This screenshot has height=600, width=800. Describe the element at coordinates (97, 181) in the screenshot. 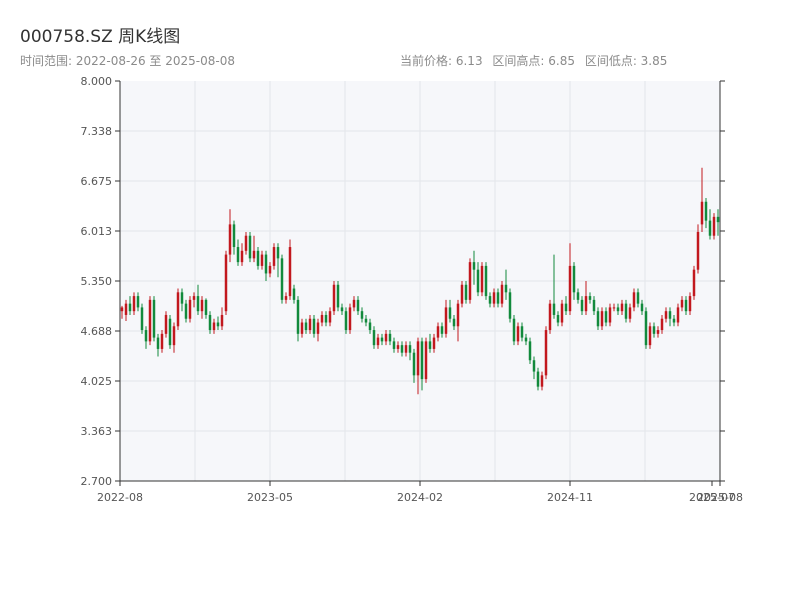

I see `y-tick-label: 6.675` at that location.